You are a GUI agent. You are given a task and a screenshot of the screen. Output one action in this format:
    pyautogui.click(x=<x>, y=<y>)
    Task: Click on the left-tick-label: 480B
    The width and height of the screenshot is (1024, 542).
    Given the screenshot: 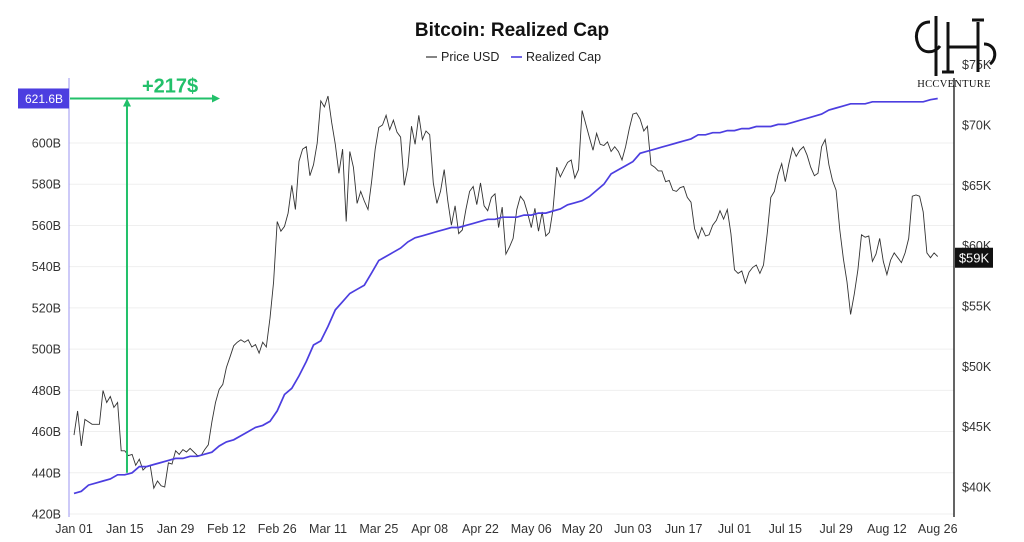 What is the action you would take?
    pyautogui.click(x=46, y=391)
    